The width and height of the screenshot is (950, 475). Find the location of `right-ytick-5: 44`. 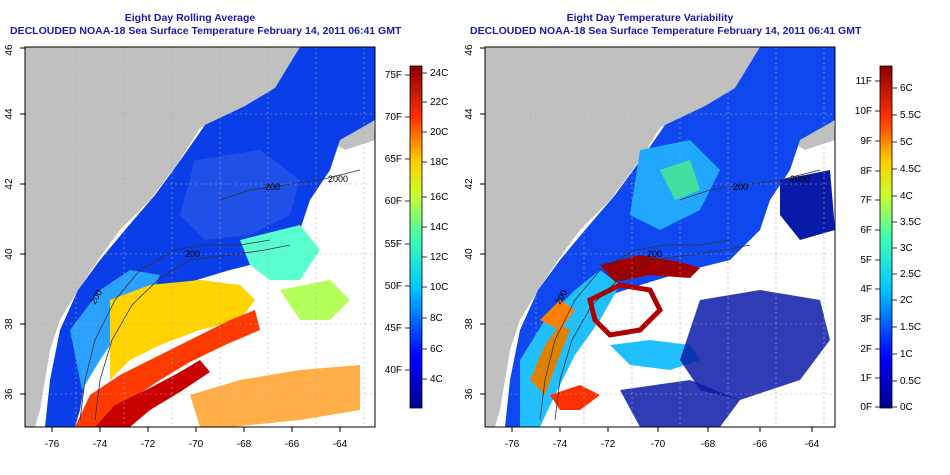

right-ytick-5: 44 is located at coordinates (469, 114).